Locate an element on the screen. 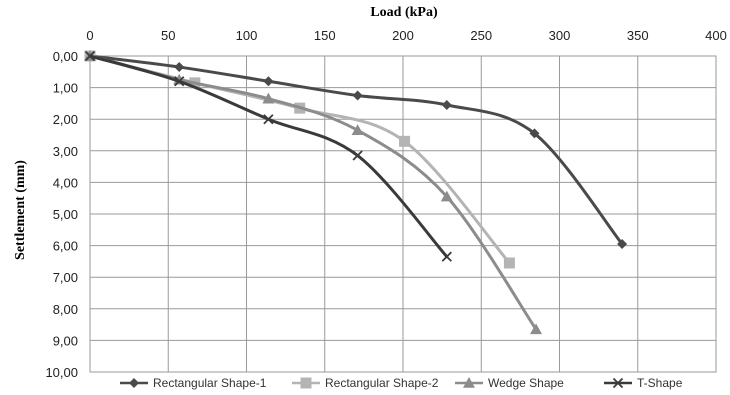 The height and width of the screenshot is (395, 730). y-tick-label: 6,00 is located at coordinates (65, 246).